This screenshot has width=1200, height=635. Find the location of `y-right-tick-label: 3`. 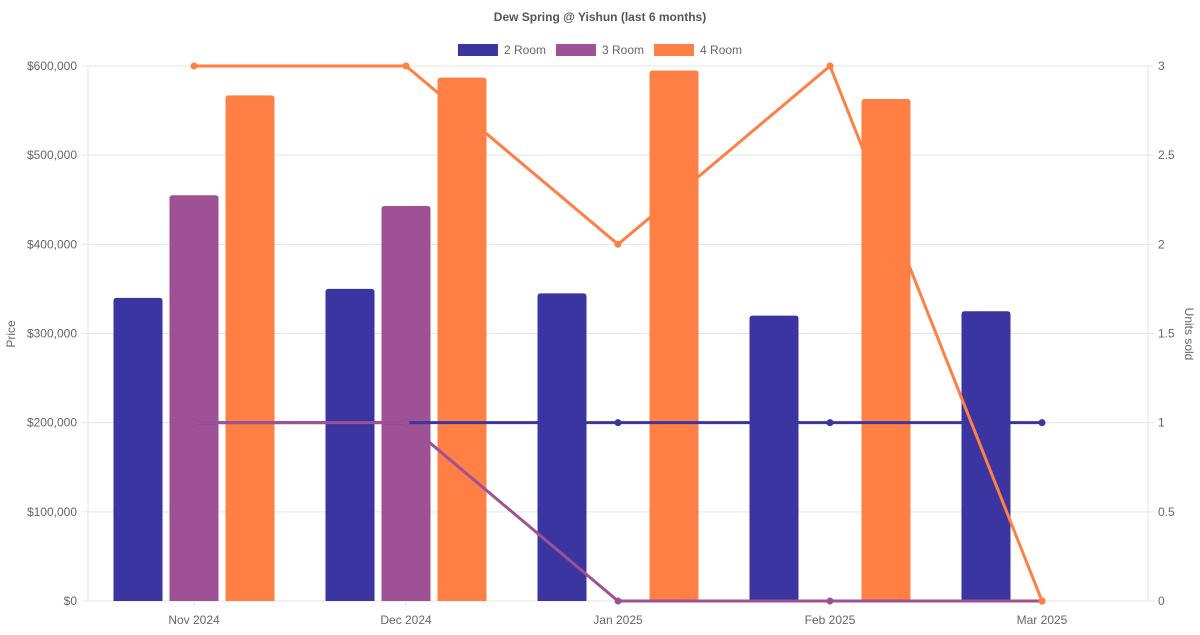

y-right-tick-label: 3 is located at coordinates (1161, 66).